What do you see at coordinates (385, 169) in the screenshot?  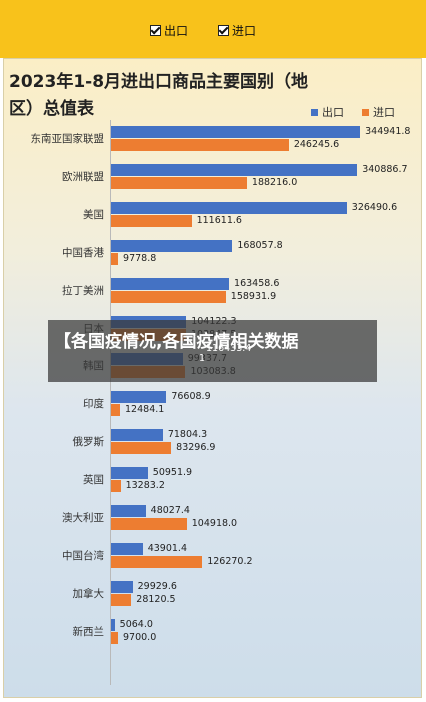 I see `export-value-label: 340886.7` at bounding box center [385, 169].